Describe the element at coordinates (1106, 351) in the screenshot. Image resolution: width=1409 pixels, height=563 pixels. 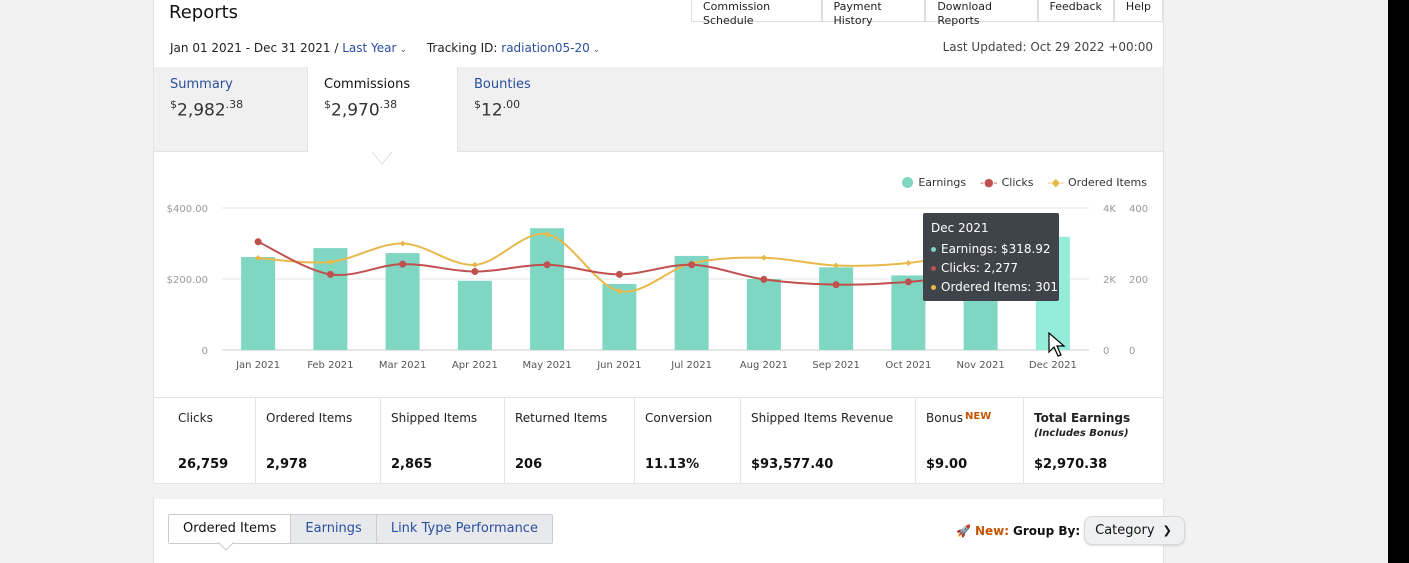
I see `y-right-clicks-tick: 0` at that location.